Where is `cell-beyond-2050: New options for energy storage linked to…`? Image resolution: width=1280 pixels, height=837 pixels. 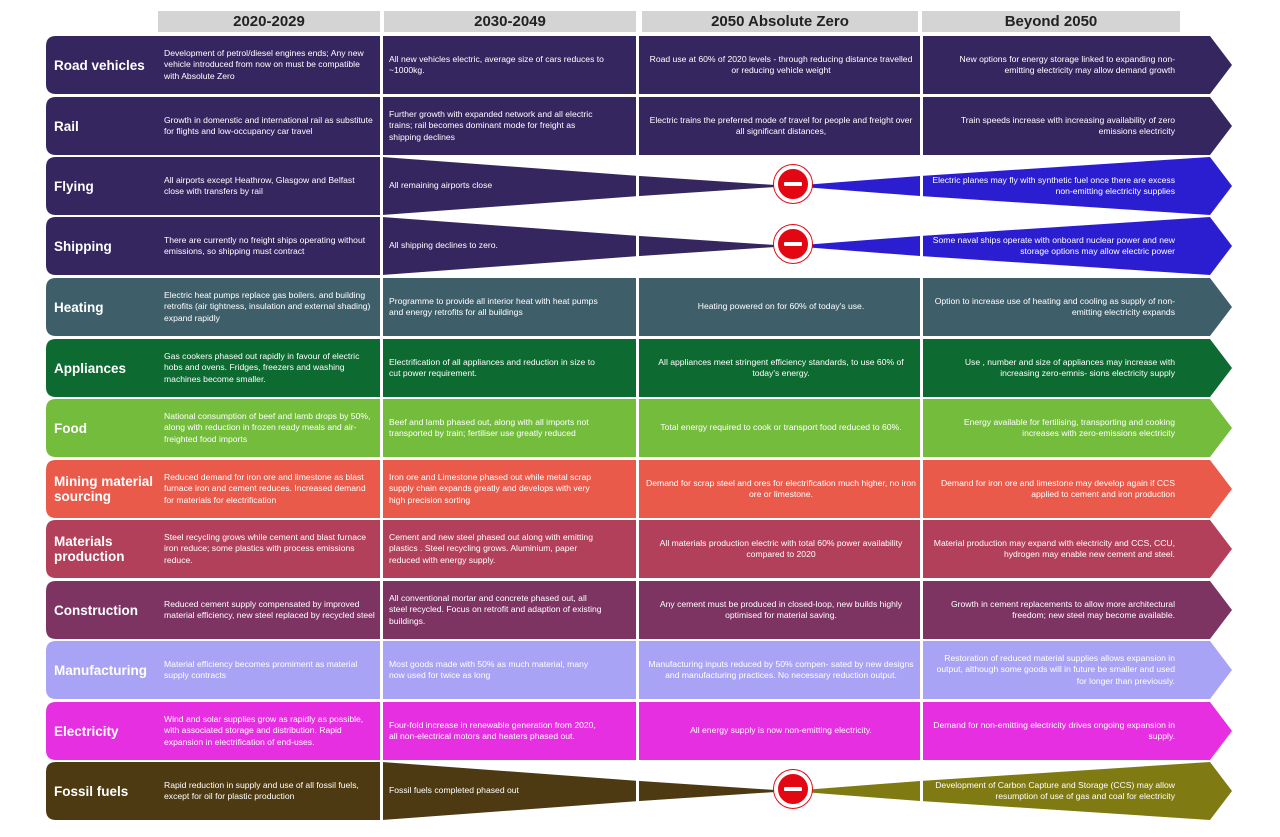
cell-beyond-2050: New options for energy storage linked to… is located at coordinates (1052, 65).